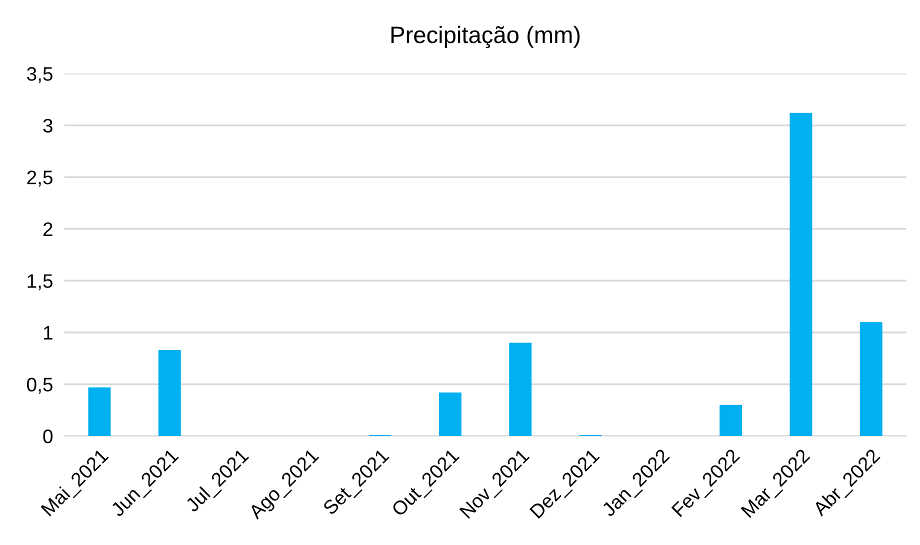 The image size is (920, 545). Describe the element at coordinates (47, 125) in the screenshot. I see `y-tick-label: 3` at that location.